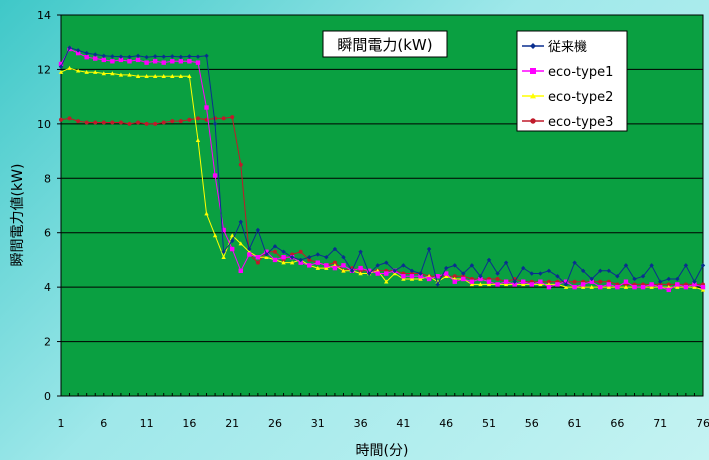 The image size is (709, 460). Describe the element at coordinates (489, 423) in the screenshot. I see `x-tick-label: 51` at that location.